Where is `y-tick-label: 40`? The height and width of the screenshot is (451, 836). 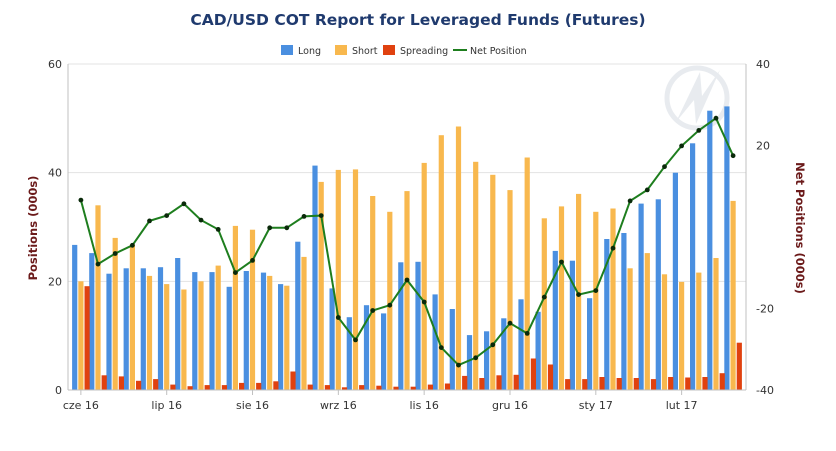 y-tick-label: 40 is located at coordinates (55, 173).